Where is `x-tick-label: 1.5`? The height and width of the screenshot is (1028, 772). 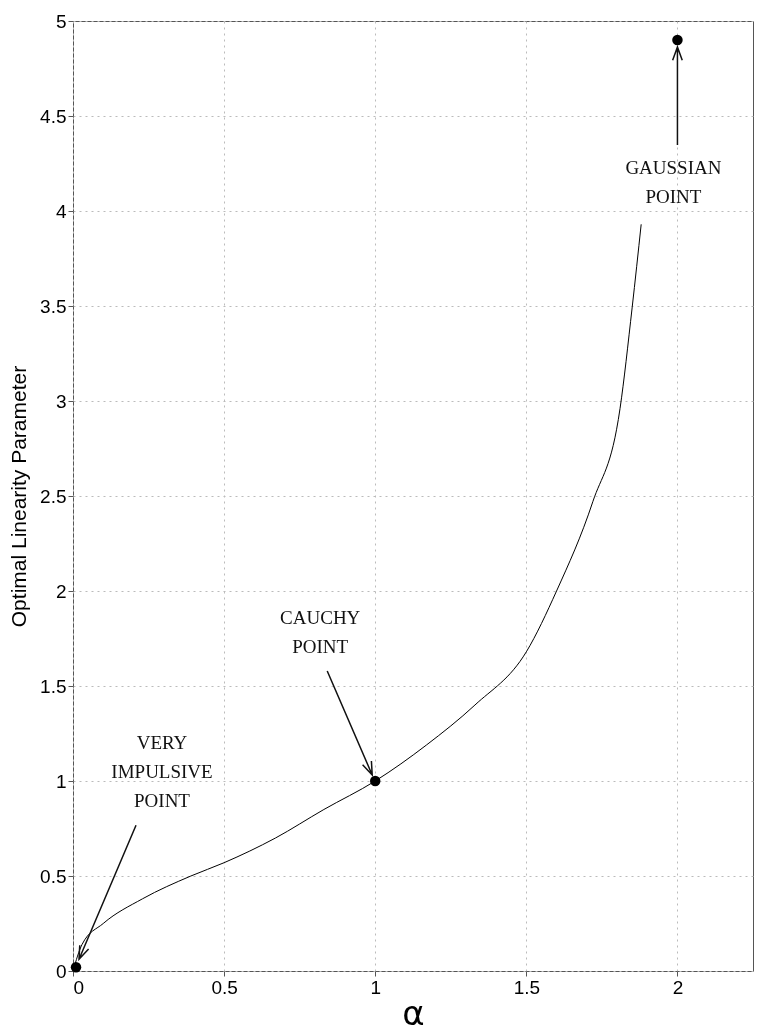
x-tick-label: 1.5 is located at coordinates (527, 987).